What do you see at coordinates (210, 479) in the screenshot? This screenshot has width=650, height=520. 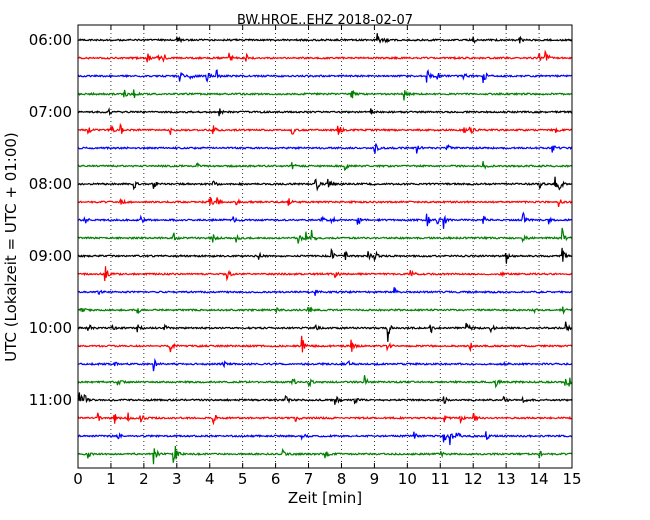 I see `x-tick-label: 4` at bounding box center [210, 479].